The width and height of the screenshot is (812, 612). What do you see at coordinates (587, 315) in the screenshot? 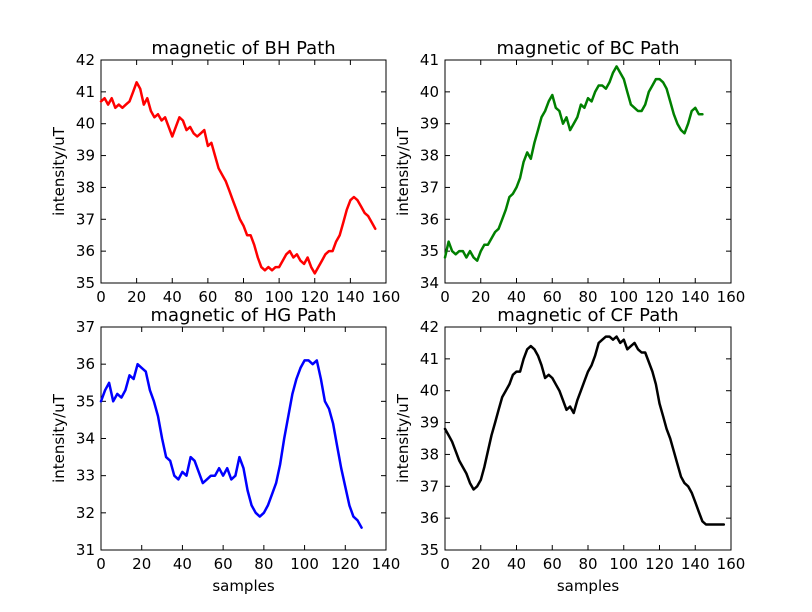
I see `chart-title: magnetic of CF Path` at bounding box center [587, 315].